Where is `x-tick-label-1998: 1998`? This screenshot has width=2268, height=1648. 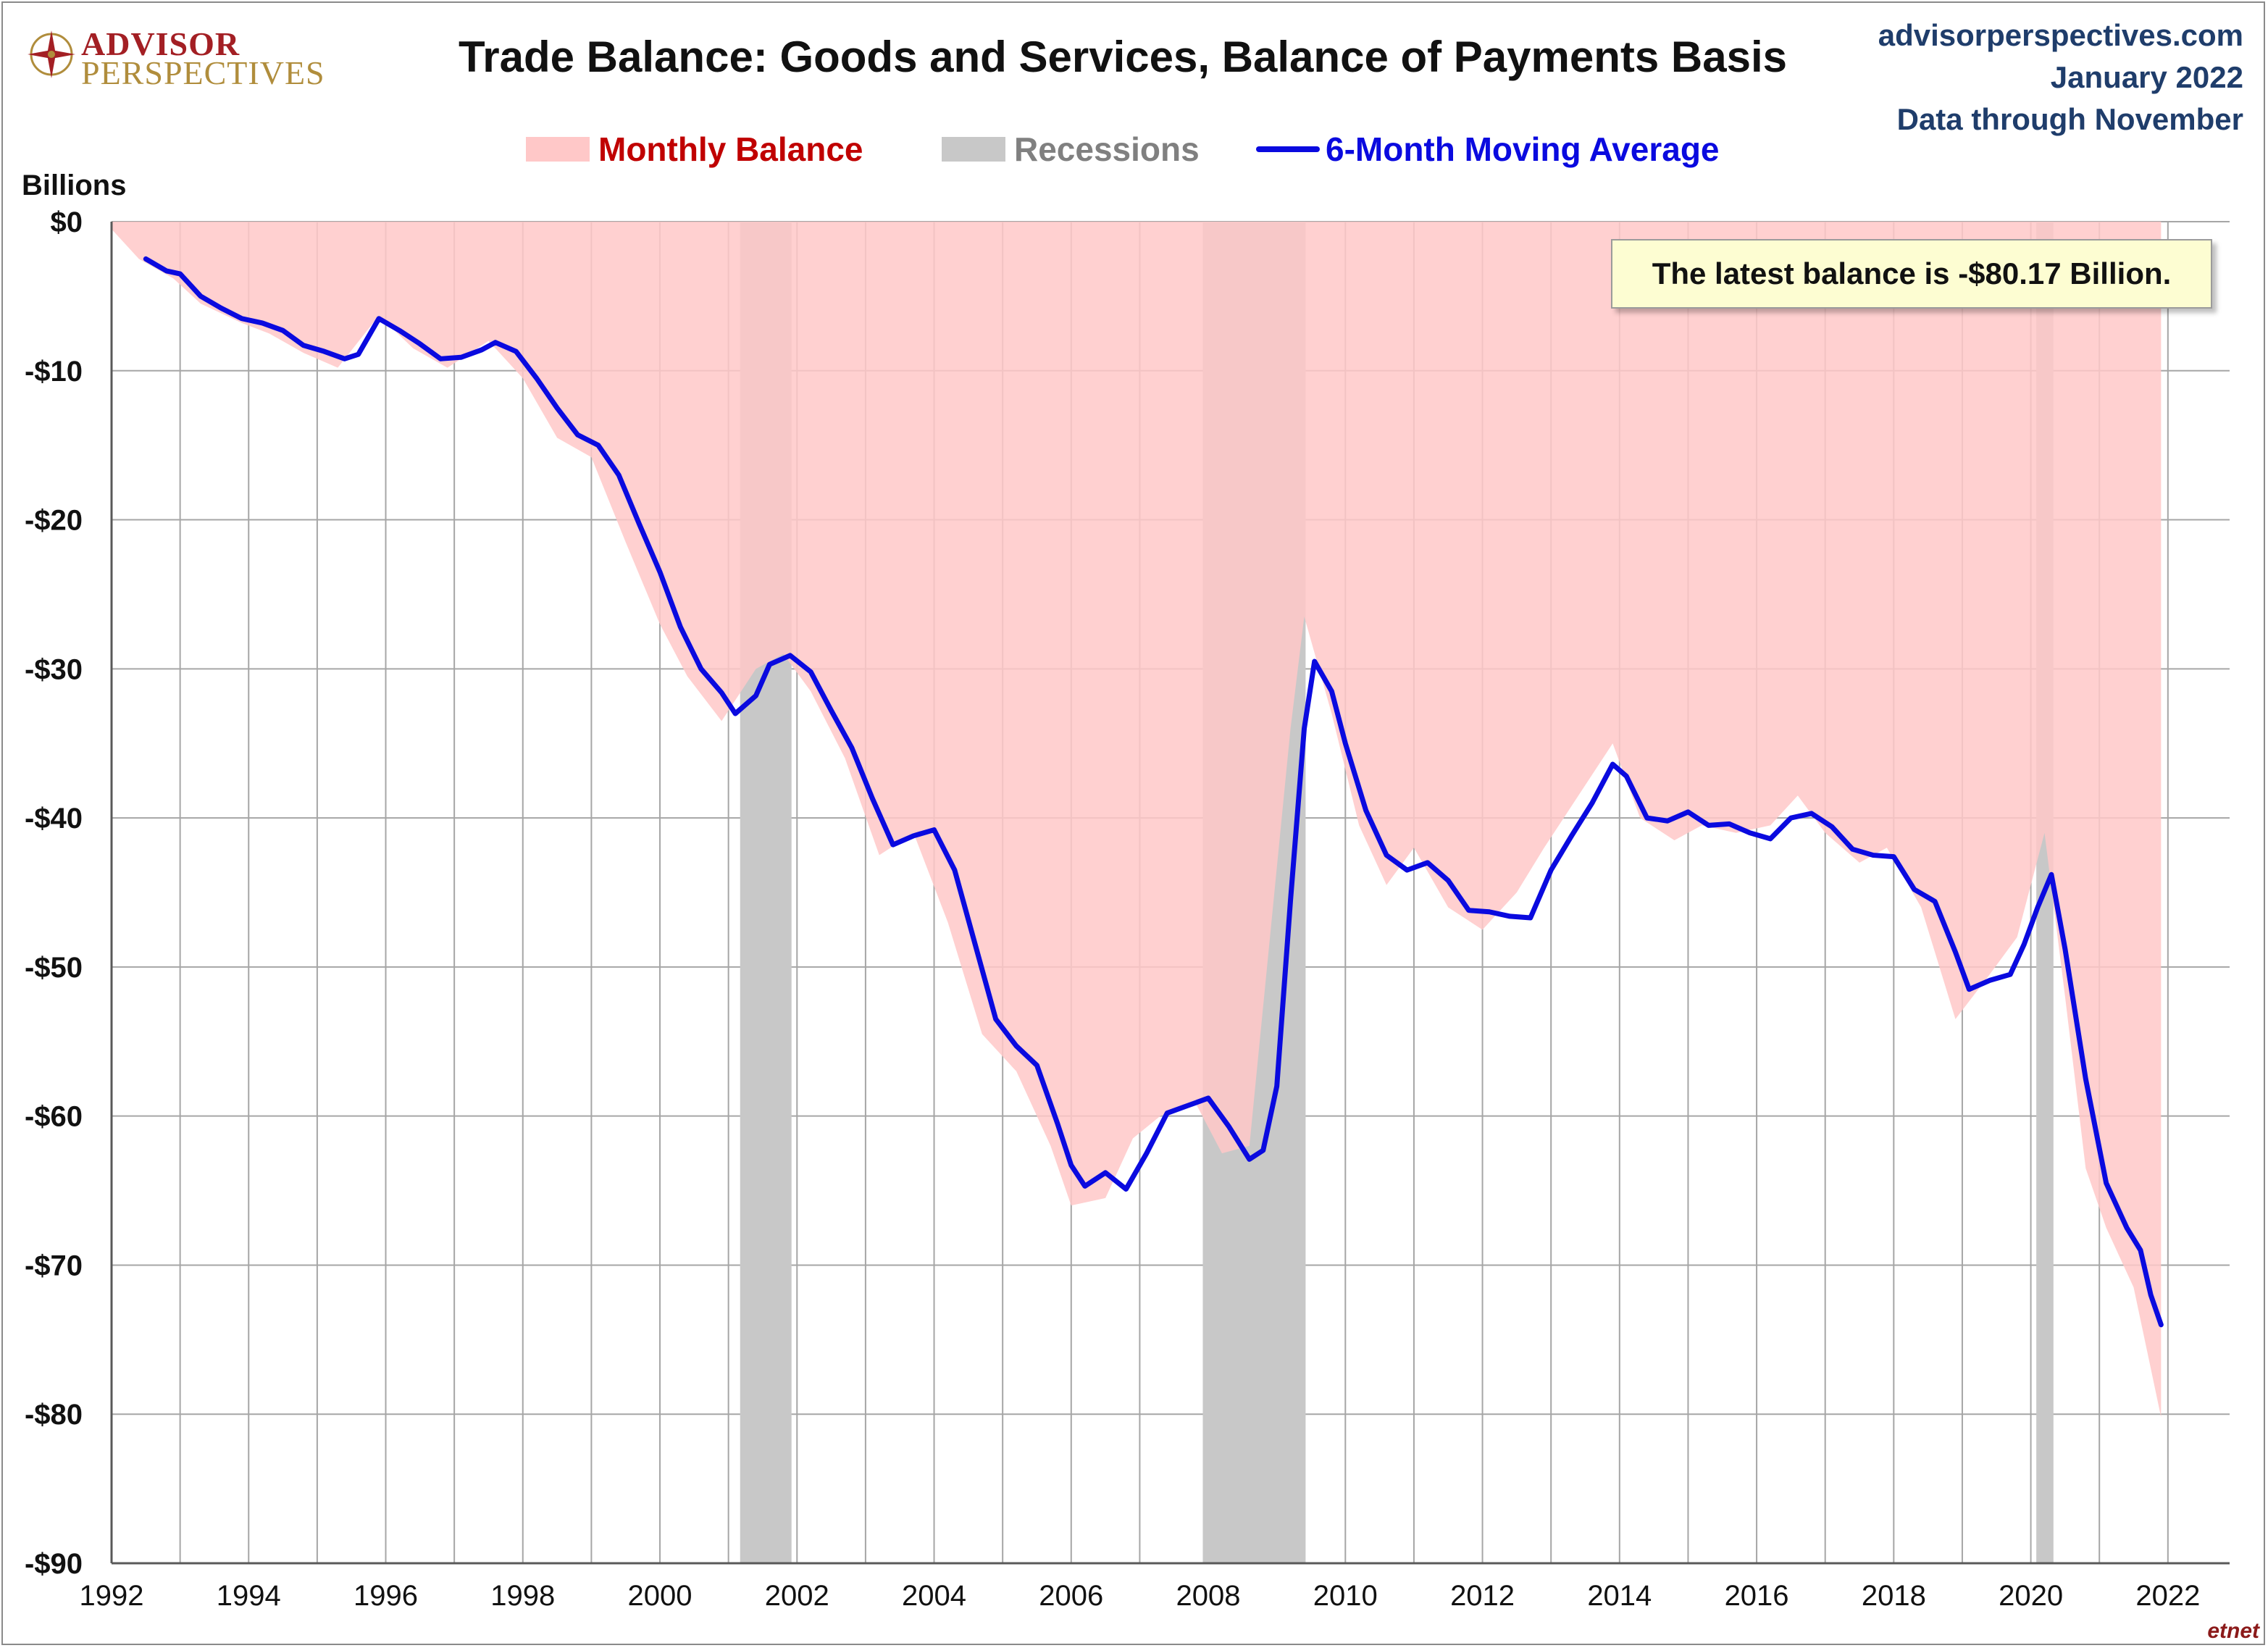
x-tick-label-1998: 1998 is located at coordinates (522, 1596).